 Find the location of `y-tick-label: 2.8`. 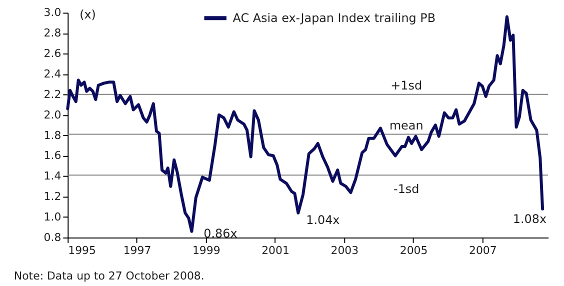

y-tick-label: 2.8 is located at coordinates (53, 33).